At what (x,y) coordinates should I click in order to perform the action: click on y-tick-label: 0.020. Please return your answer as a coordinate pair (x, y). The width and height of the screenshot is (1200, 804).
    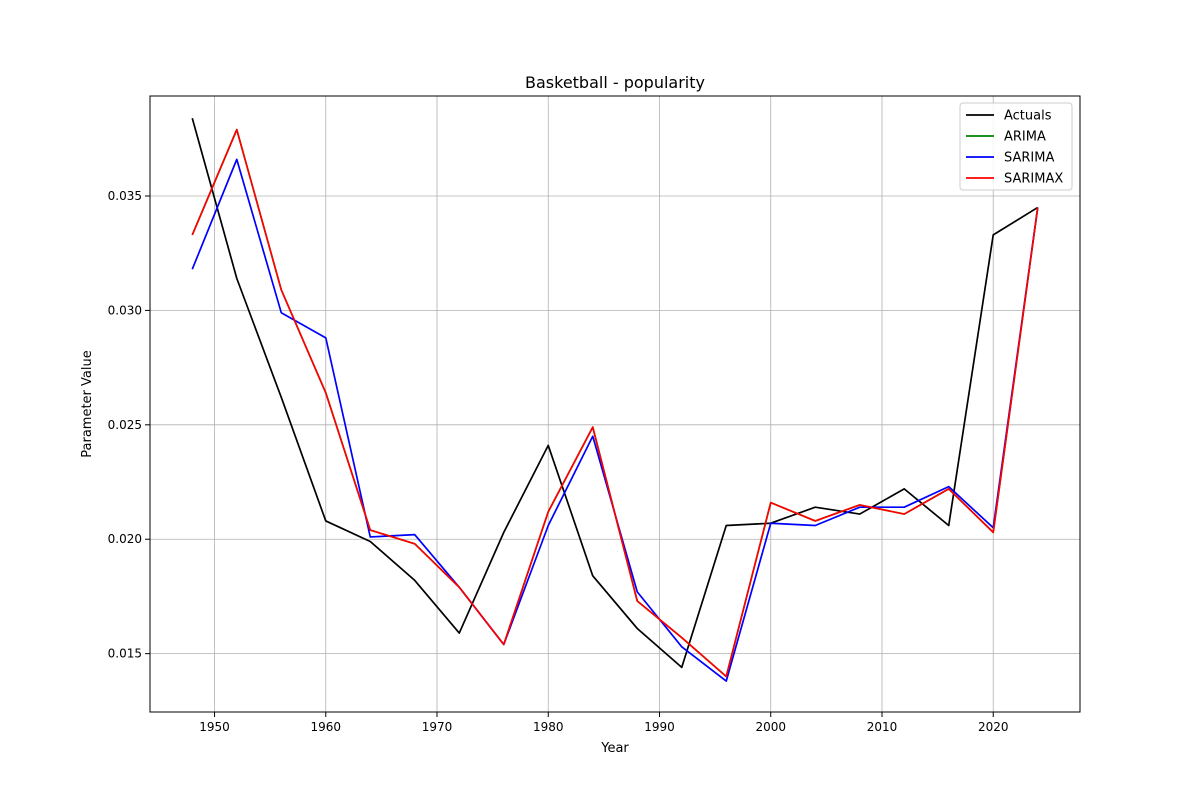
    Looking at the image, I should click on (125, 539).